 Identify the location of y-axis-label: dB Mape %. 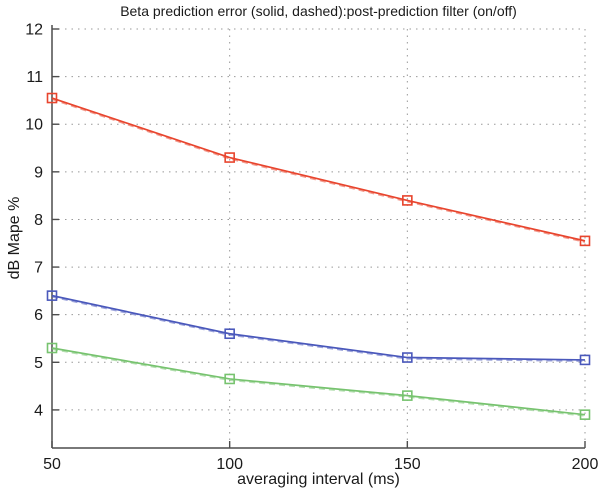
(14, 238).